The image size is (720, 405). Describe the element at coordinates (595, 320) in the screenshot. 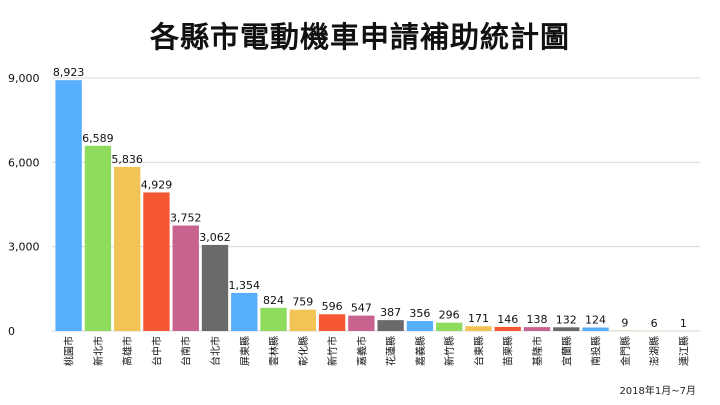

I see `bar-value-label: 124` at that location.